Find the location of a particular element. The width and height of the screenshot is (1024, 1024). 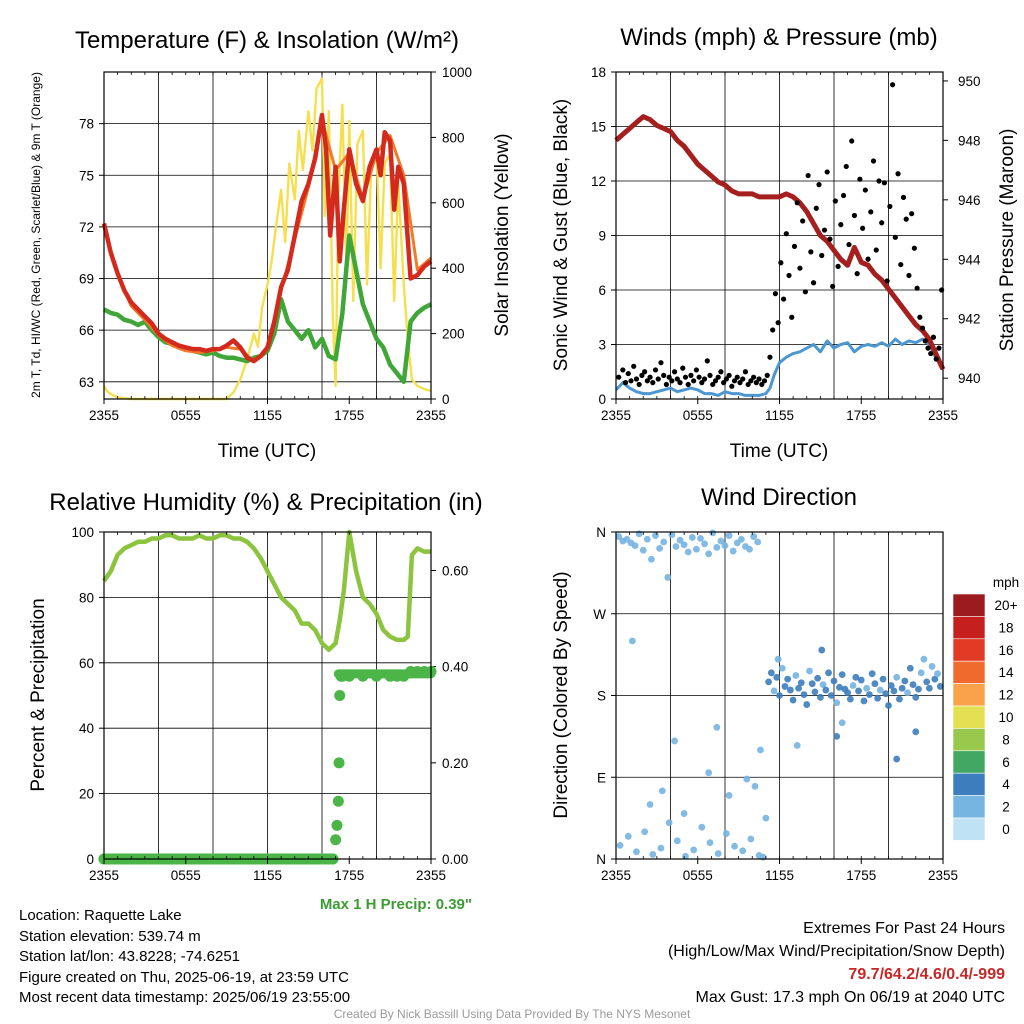

temp-gridlines is located at coordinates (267, 235).